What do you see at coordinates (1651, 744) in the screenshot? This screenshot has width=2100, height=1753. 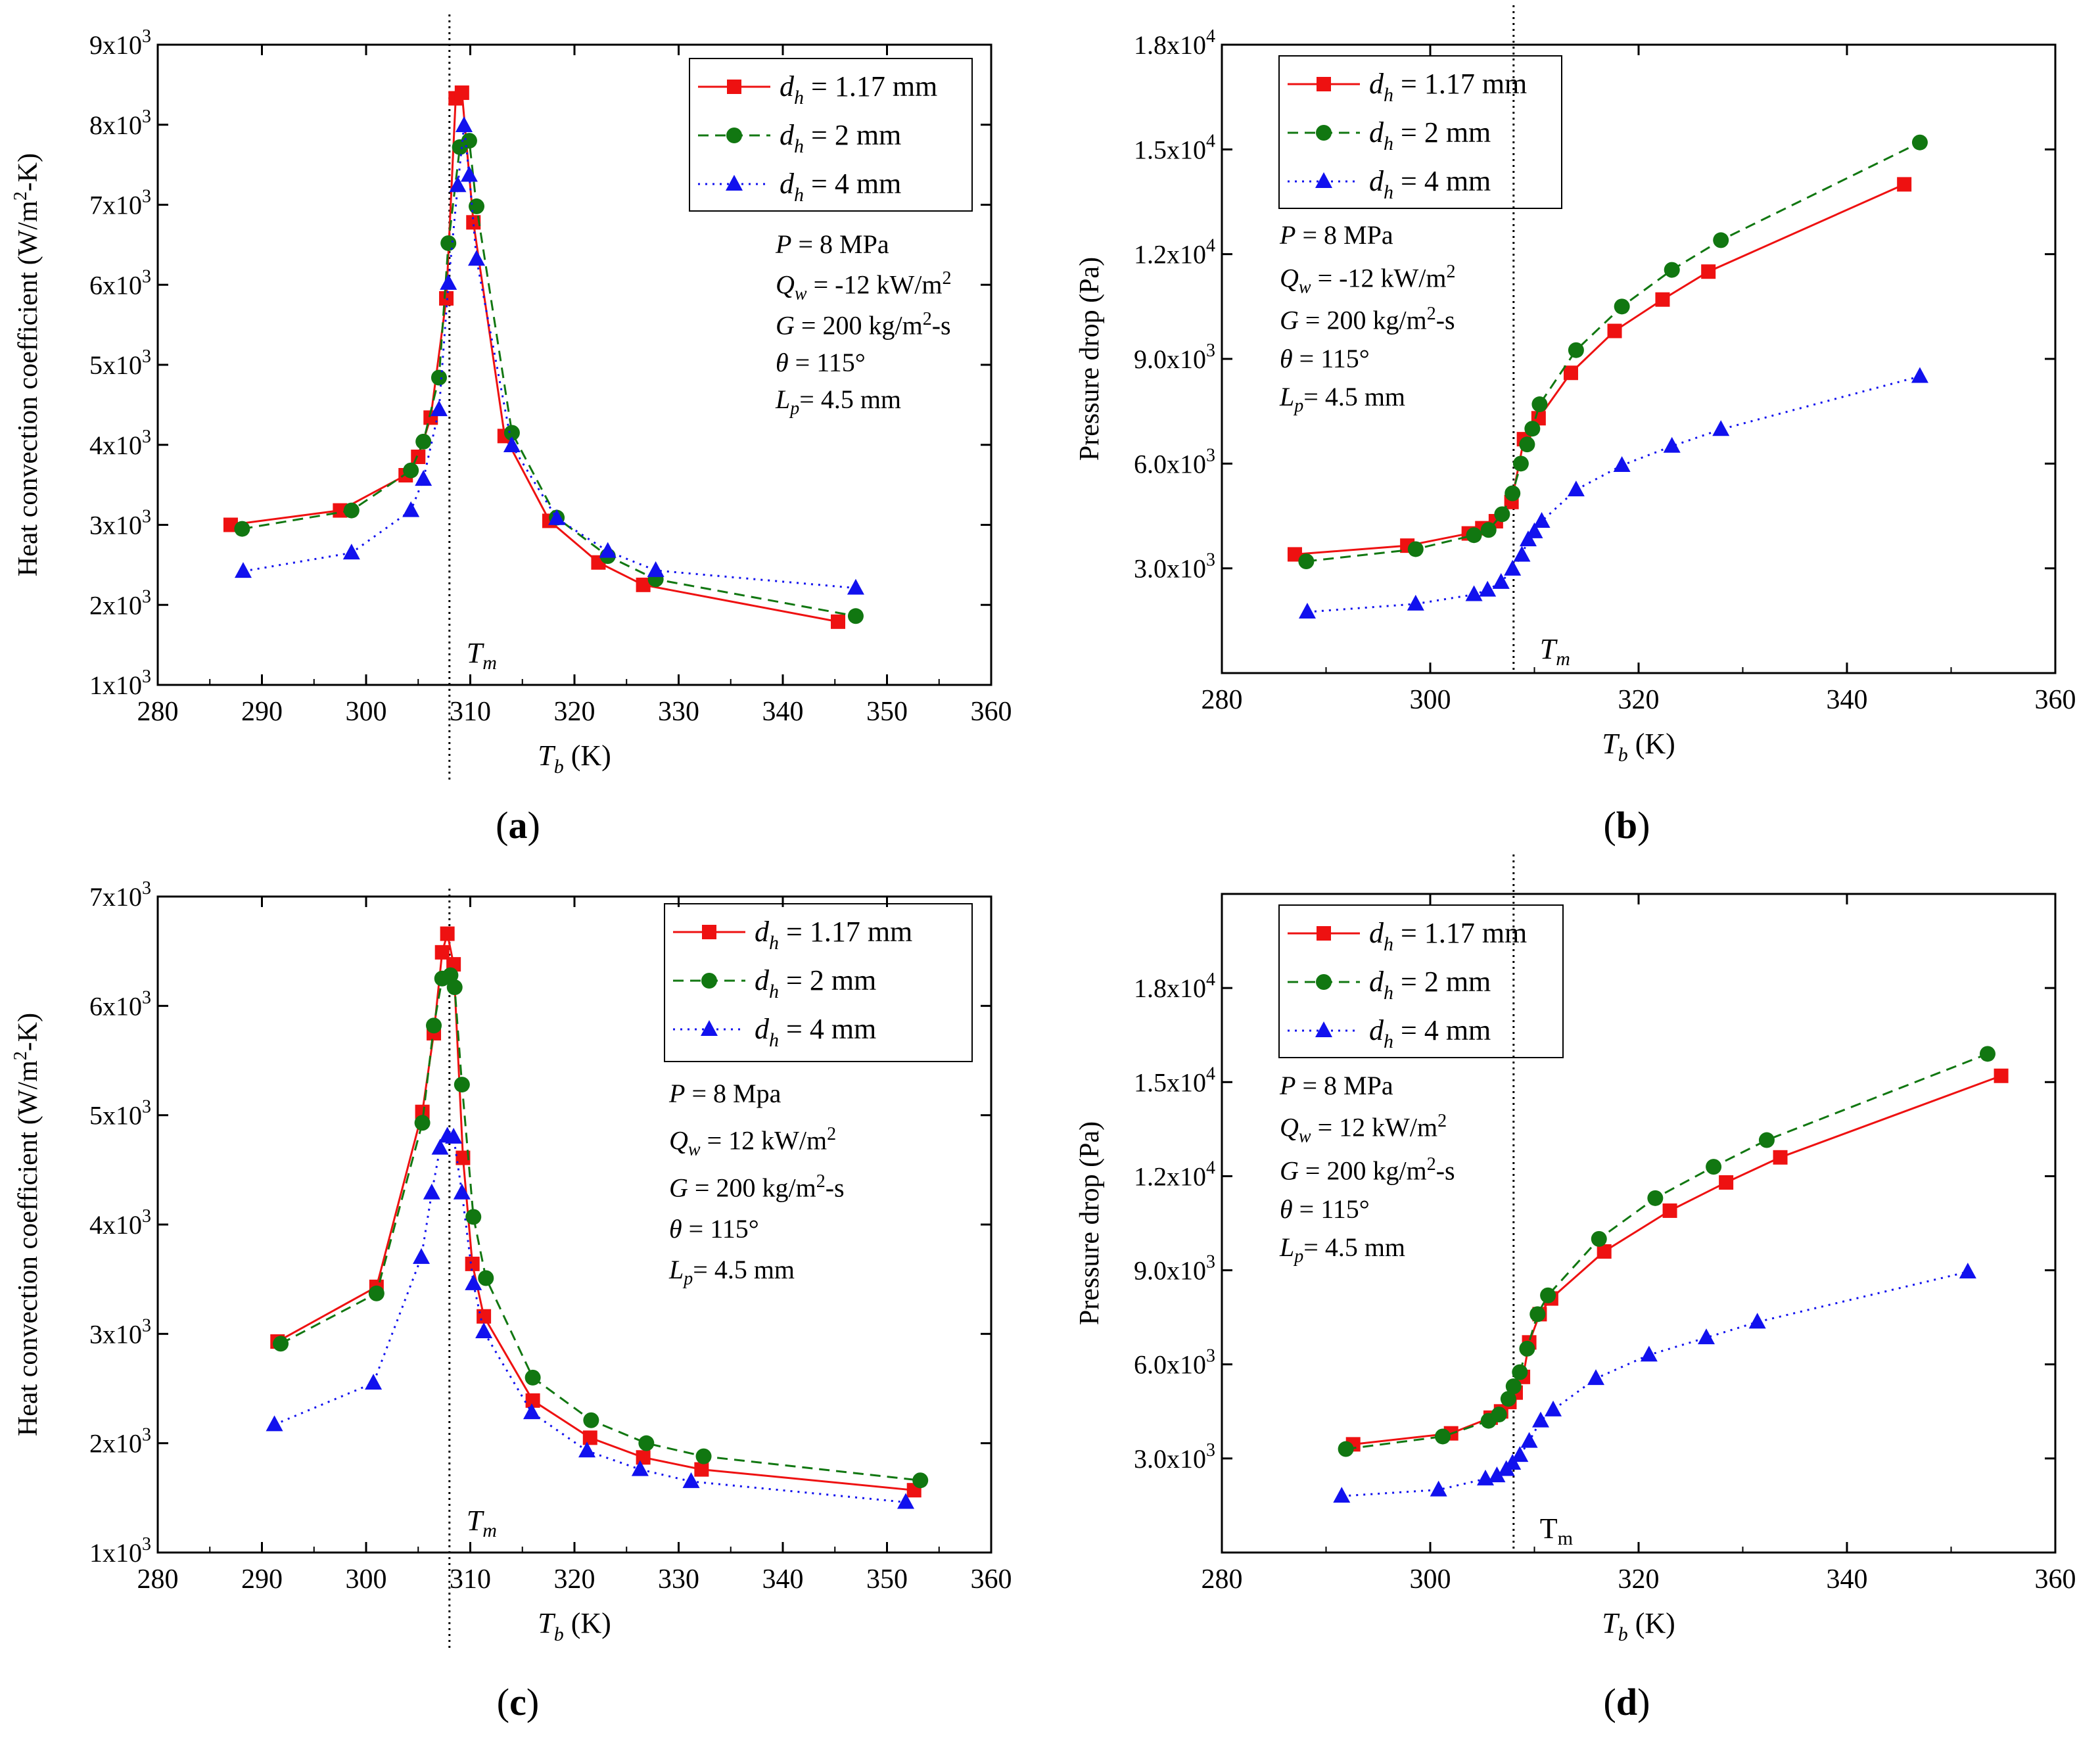 I see `x-axis-unit: (K)` at bounding box center [1651, 744].